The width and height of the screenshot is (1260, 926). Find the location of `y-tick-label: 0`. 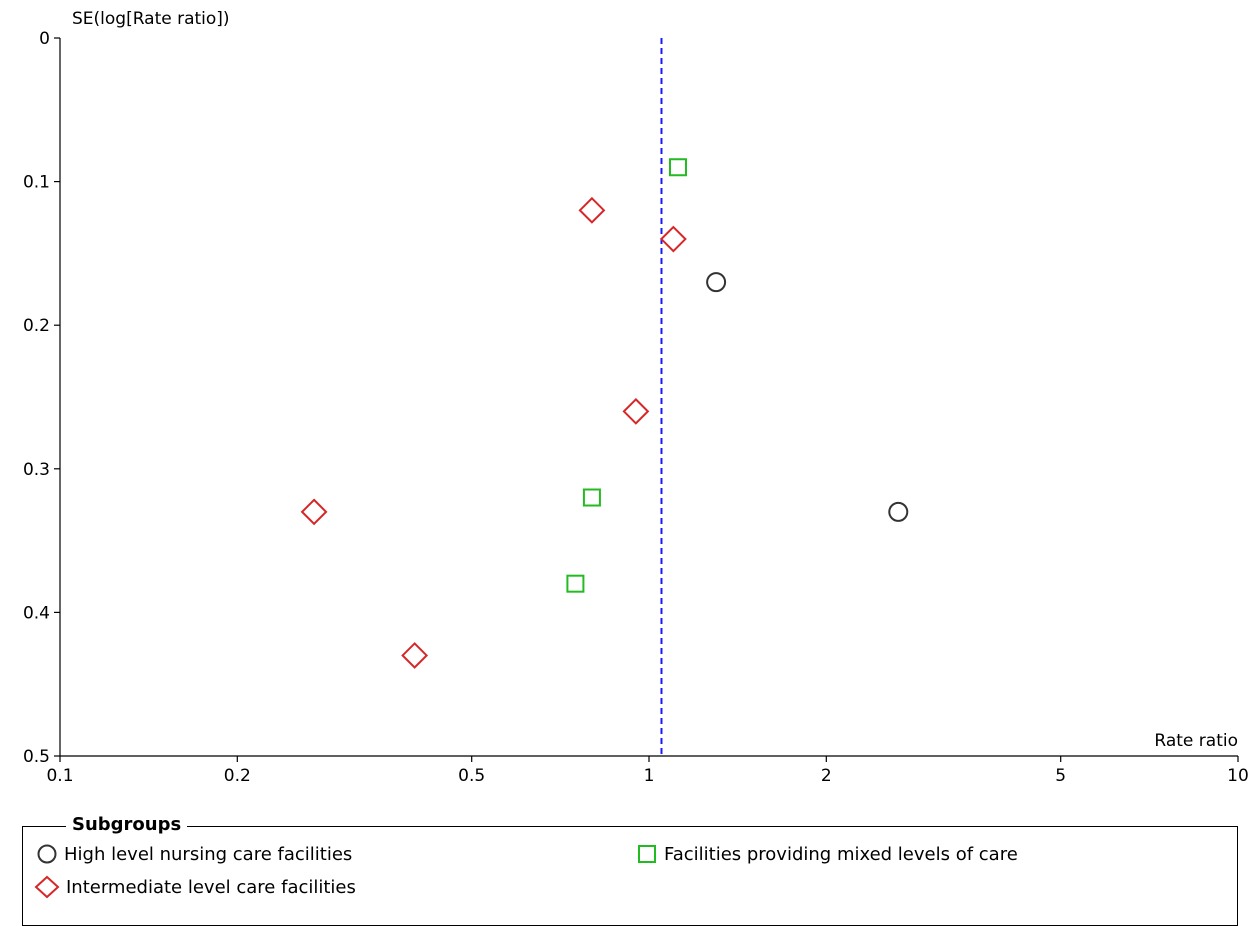

y-tick-label: 0 is located at coordinates (44, 39).